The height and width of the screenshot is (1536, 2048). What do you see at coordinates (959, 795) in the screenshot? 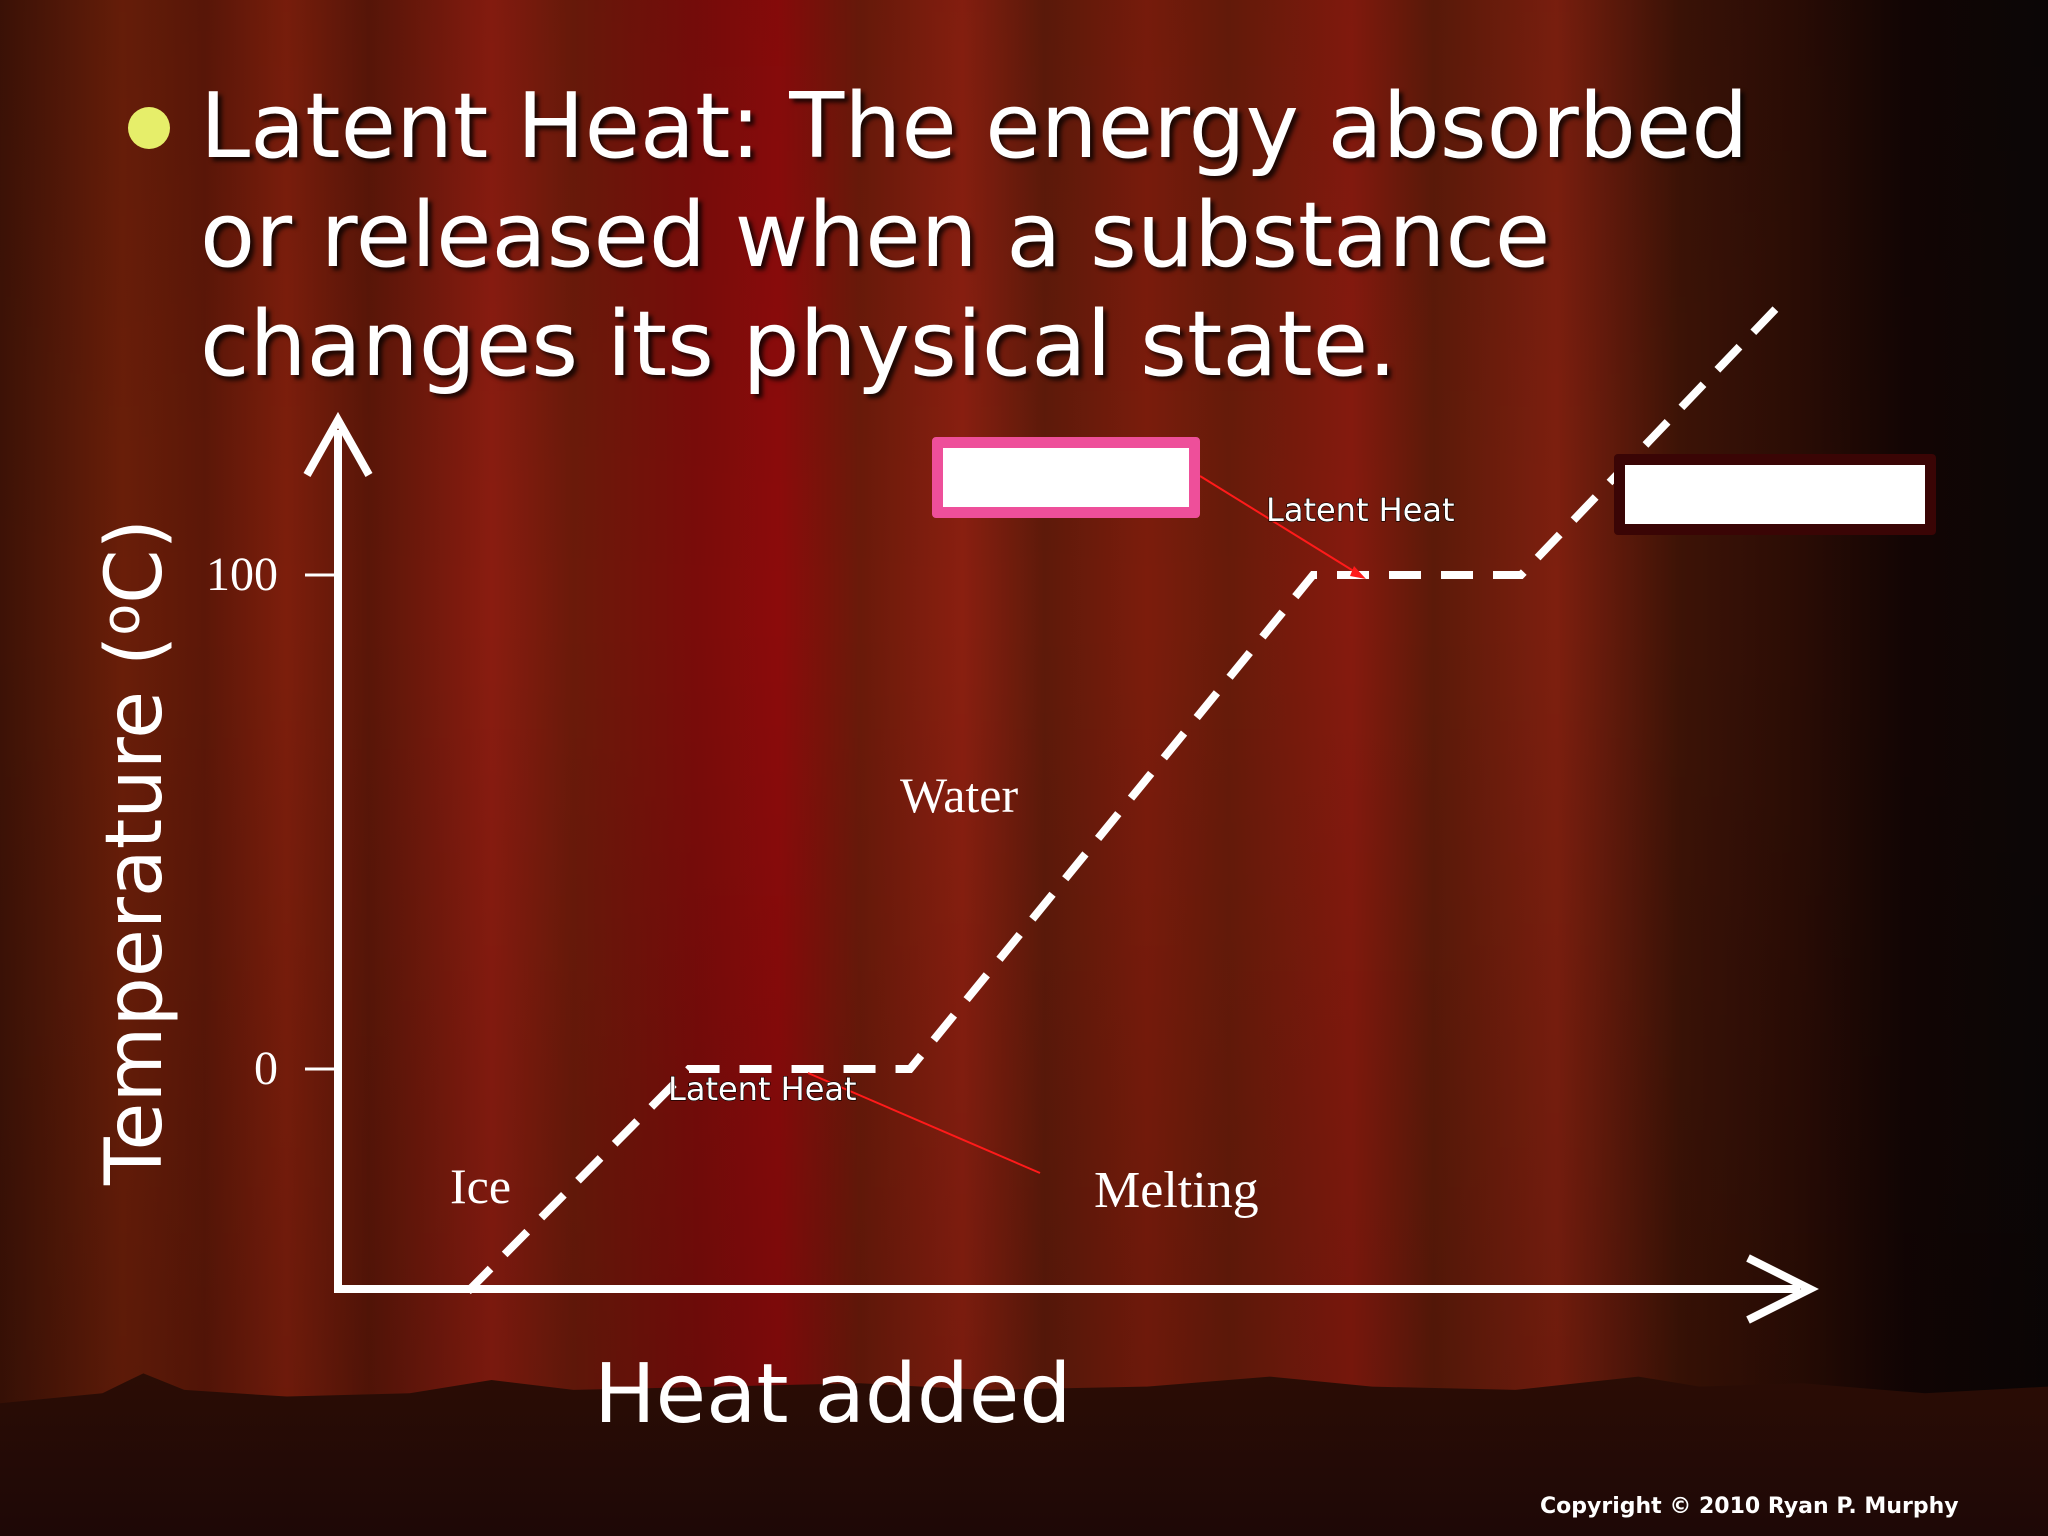
I see `water-label: Water` at bounding box center [959, 795].